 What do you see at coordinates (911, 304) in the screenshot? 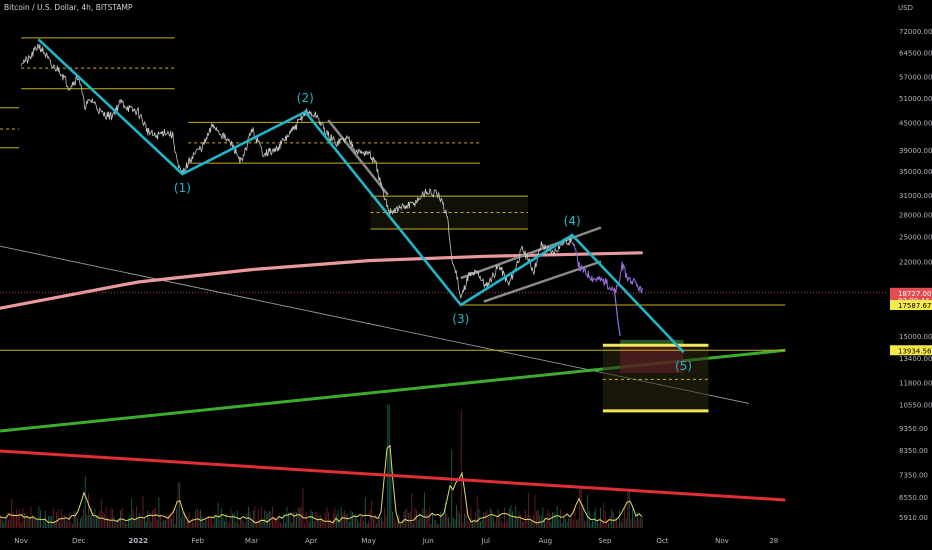
I see `price-tag-17587.67` at bounding box center [911, 304].